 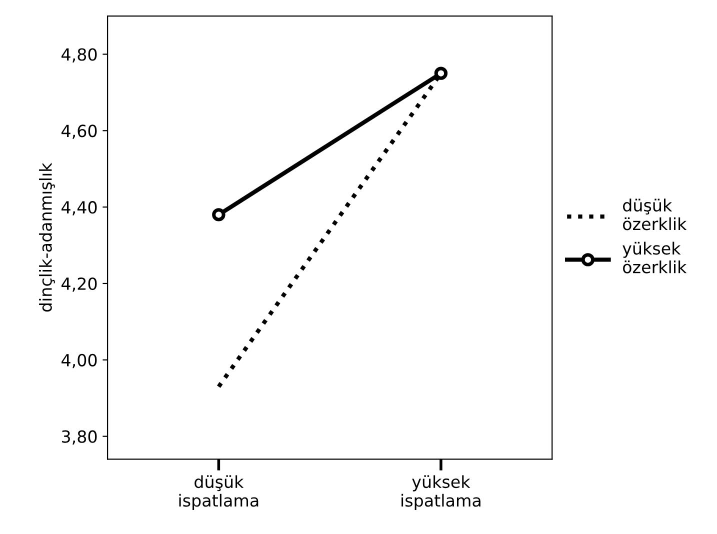 I want to click on y-tick-label: 4,60, so click(x=79, y=131).